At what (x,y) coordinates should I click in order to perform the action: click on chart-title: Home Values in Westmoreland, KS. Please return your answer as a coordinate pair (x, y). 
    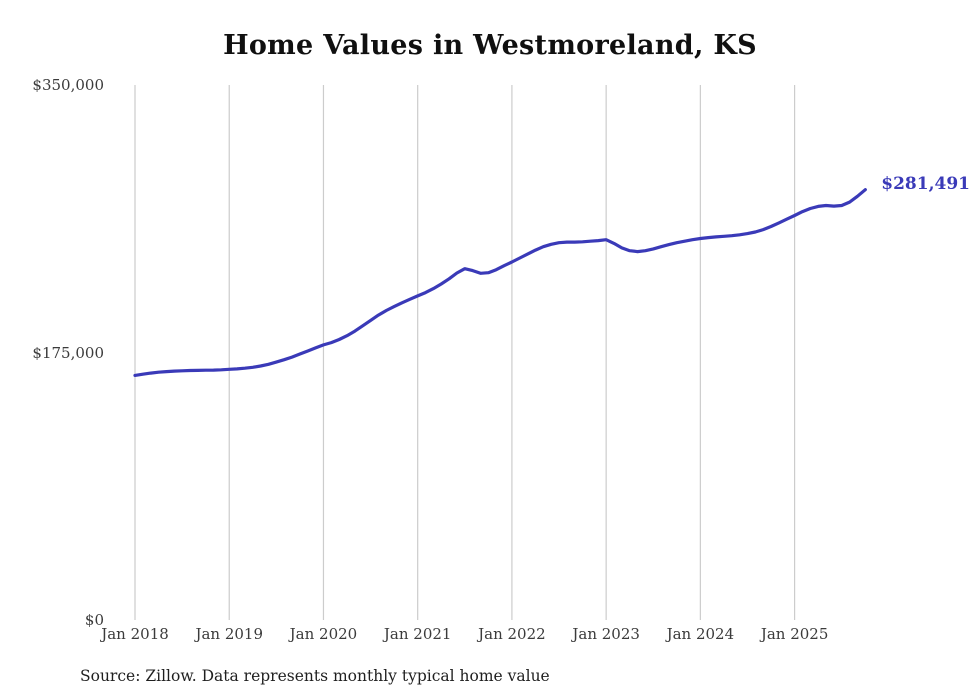
    Looking at the image, I should click on (490, 45).